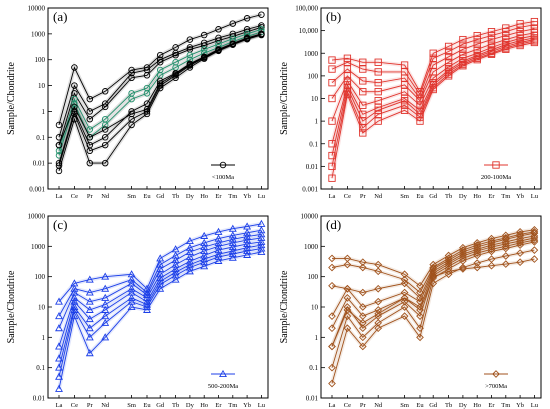  Describe the element at coordinates (60, 224) in the screenshot. I see `panel-label: (c)` at that location.